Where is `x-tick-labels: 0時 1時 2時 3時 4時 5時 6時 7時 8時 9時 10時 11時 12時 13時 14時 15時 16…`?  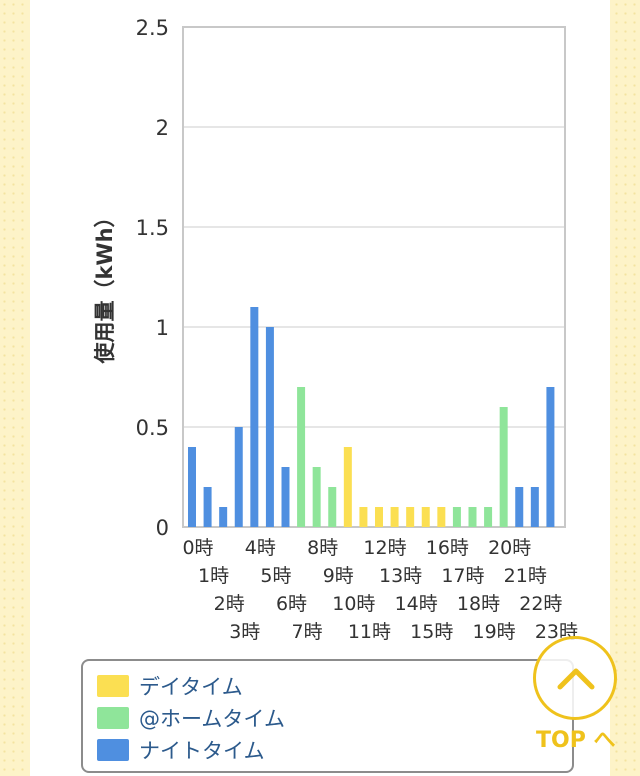
x-tick-labels: 0時 1時 2時 3時 4時 5時 6時 7時 8時 9時 10時 11時 12時 13時 14時 15時 16… is located at coordinates (380, 590).